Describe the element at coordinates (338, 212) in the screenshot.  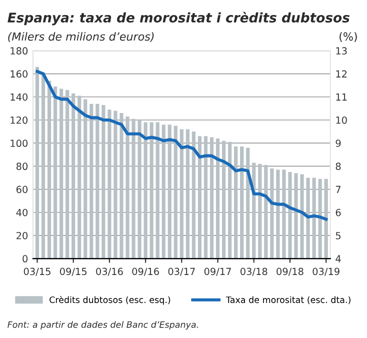
I see `y2-tick-label: 6` at that location.